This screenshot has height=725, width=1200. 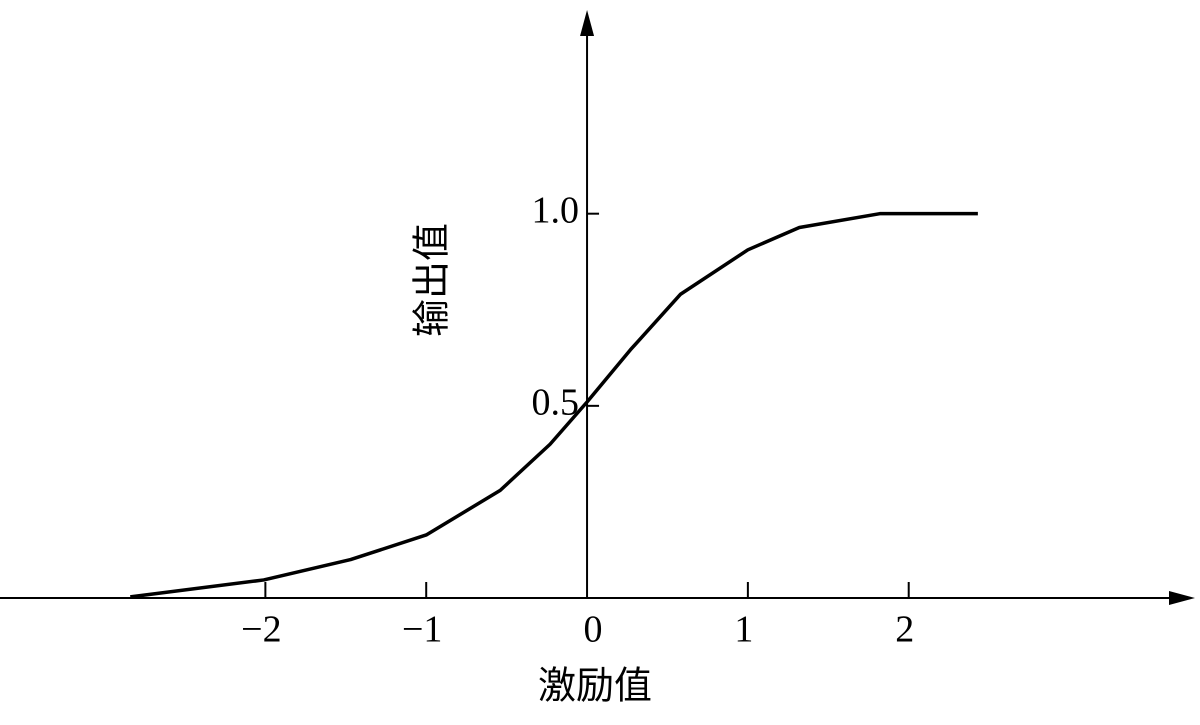 What do you see at coordinates (1182, 598) in the screenshot?
I see `x-axis-arrow` at bounding box center [1182, 598].